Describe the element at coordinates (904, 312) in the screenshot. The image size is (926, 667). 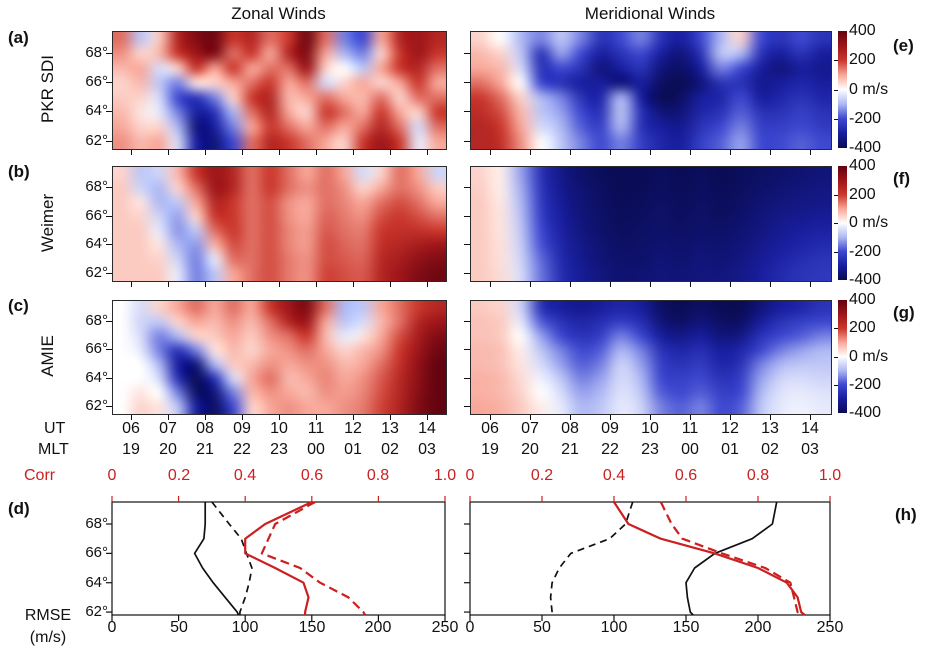
I see `panel-letter-g: (g)` at that location.